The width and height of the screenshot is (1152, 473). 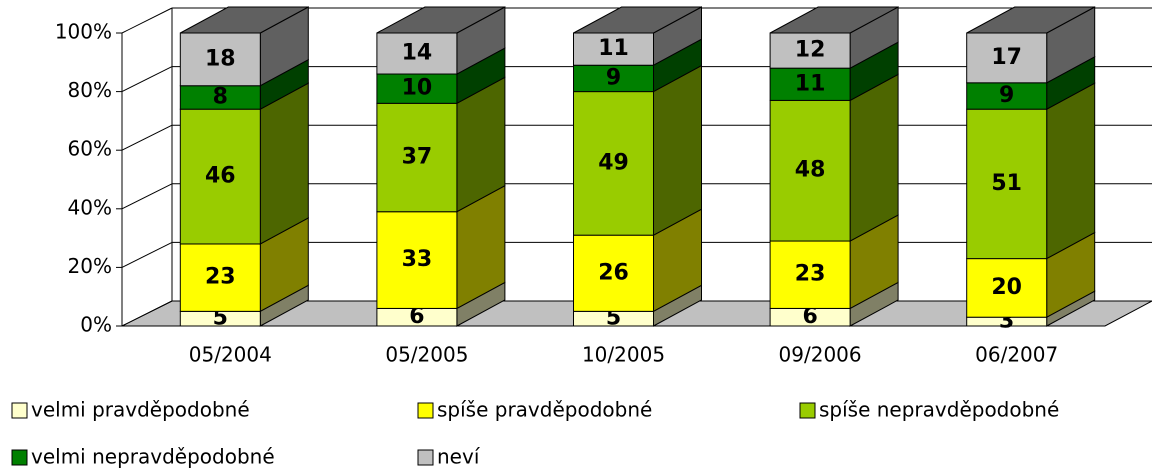 I want to click on data-label: 48, so click(x=810, y=170).